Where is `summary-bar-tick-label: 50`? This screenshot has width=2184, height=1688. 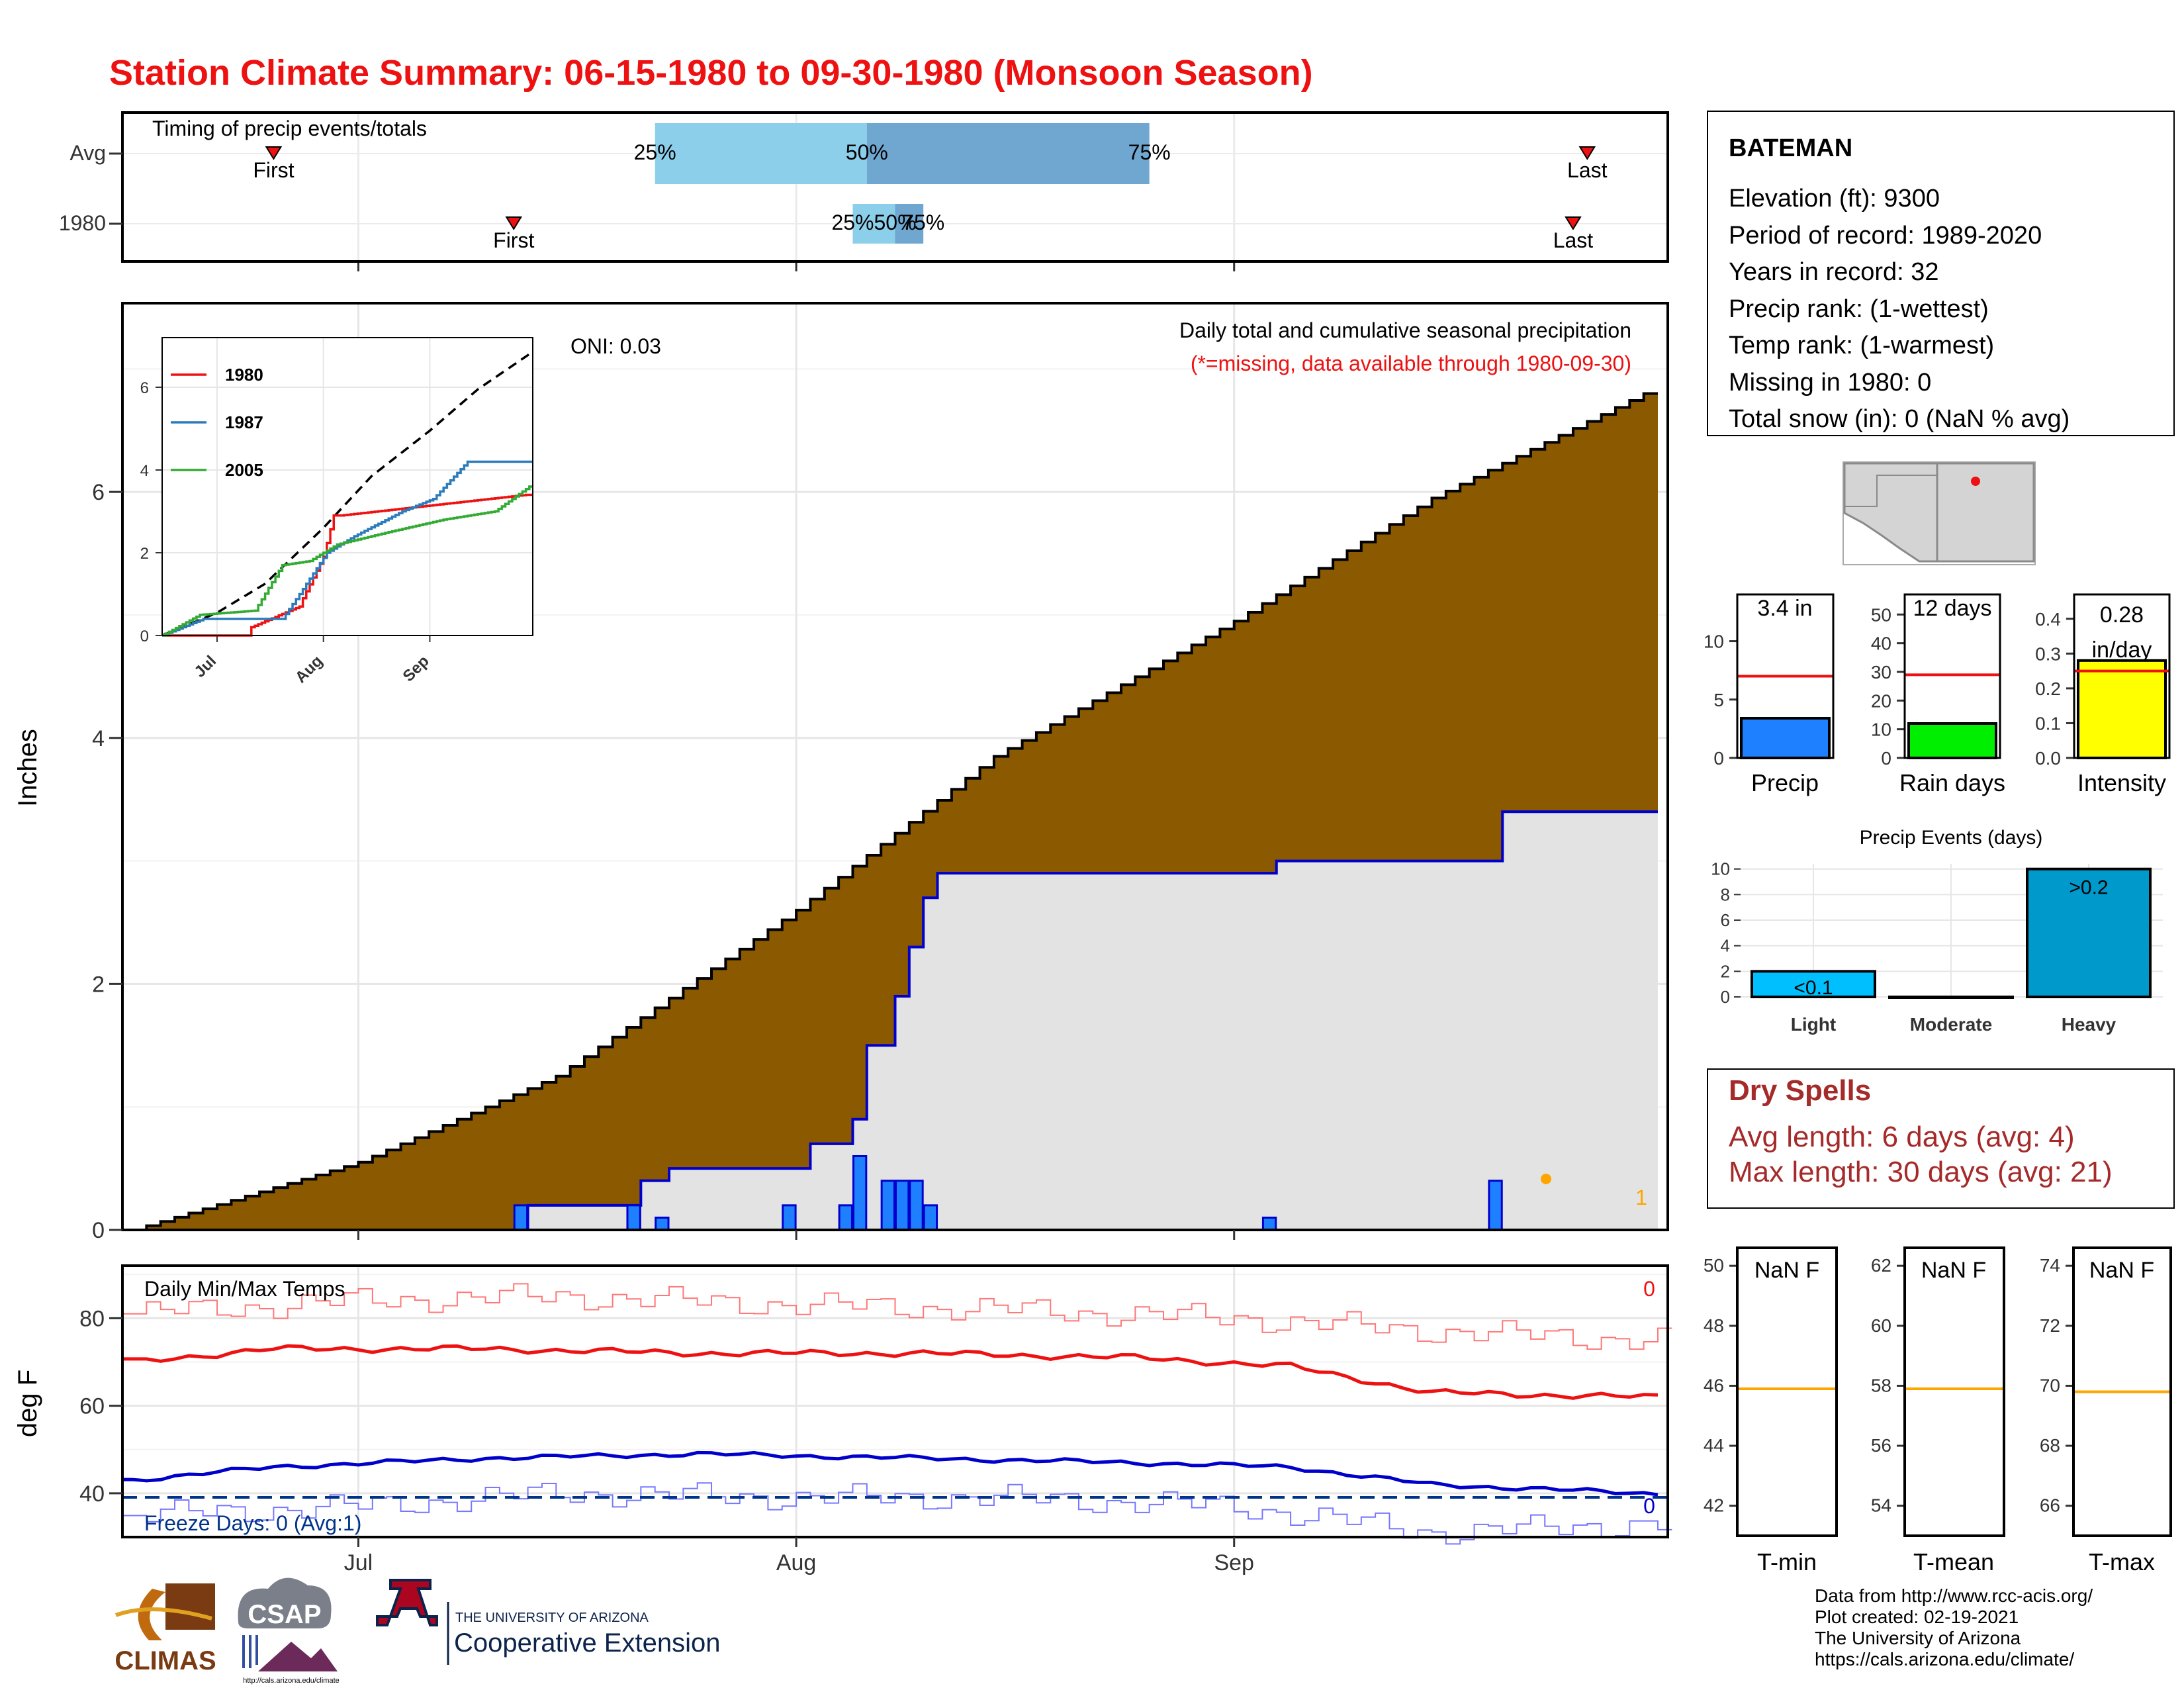
summary-bar-tick-label: 50 is located at coordinates (1881, 614).